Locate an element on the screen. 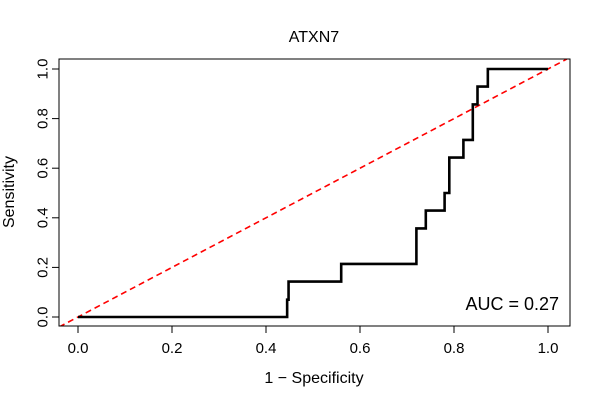 The height and width of the screenshot is (400, 600). x-tick-label: 0.4 is located at coordinates (266, 348).